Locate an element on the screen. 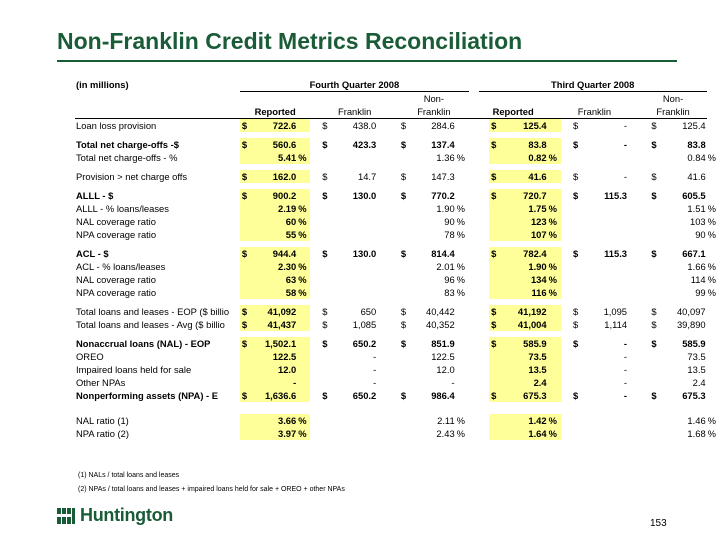  cell-value: 650.2 is located at coordinates (364, 395).